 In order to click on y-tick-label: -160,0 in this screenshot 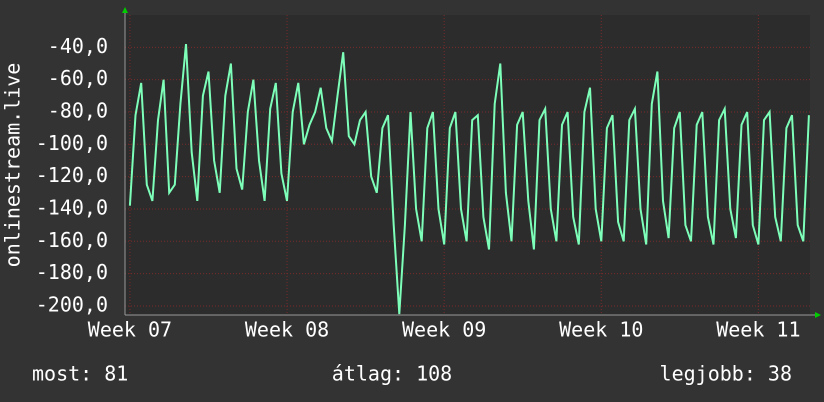, I will do `click(72, 240)`.